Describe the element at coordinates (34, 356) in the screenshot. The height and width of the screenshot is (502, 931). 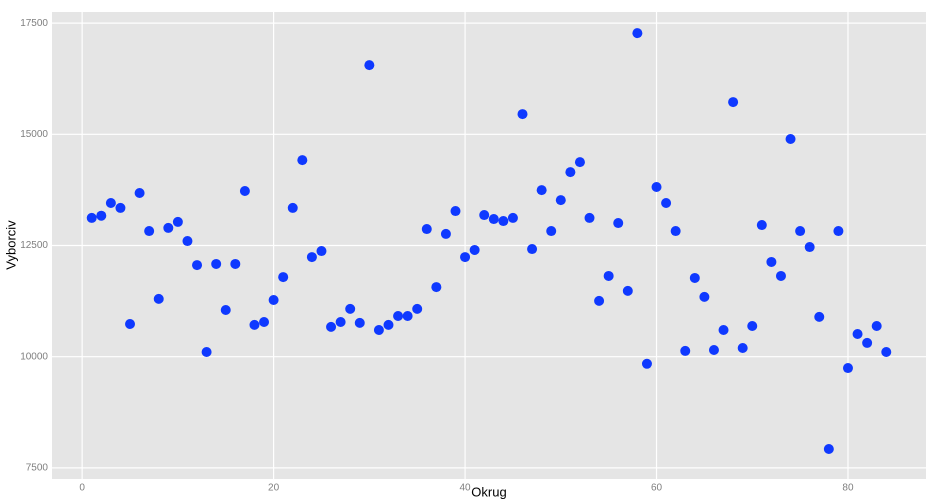
I see `y-tick-label: 10000` at that location.